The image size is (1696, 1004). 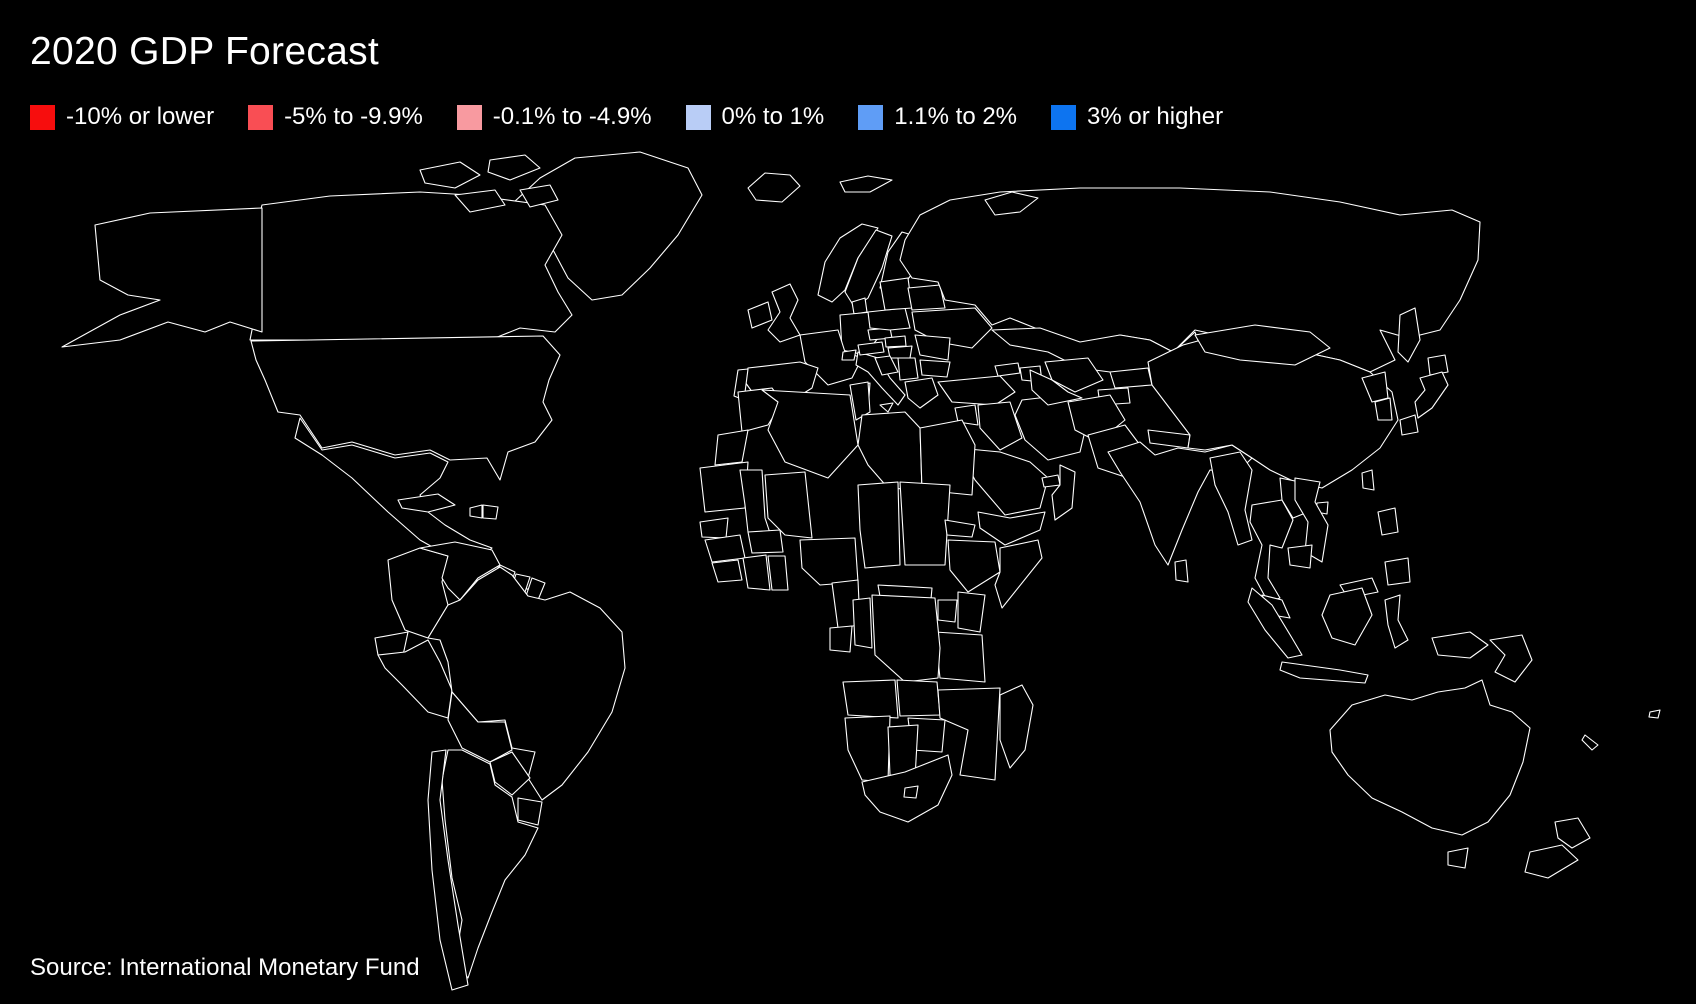 I want to click on region-baltic-states, so click(x=896, y=294).